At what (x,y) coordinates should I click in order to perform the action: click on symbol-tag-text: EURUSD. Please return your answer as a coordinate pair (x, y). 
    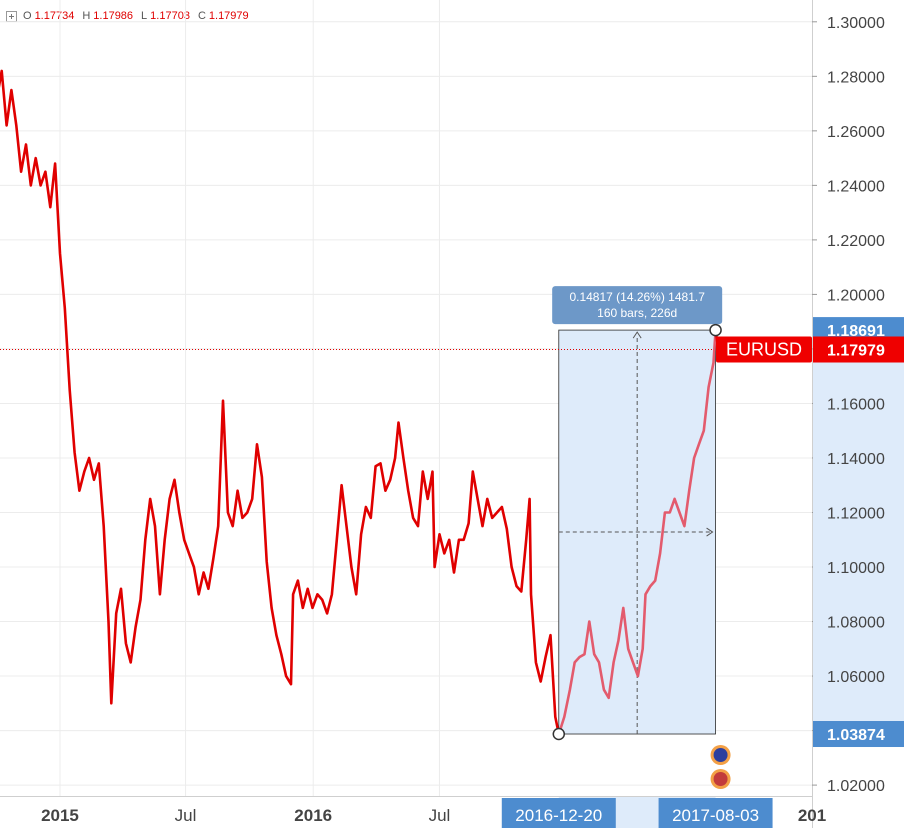
    Looking at the image, I should click on (764, 350).